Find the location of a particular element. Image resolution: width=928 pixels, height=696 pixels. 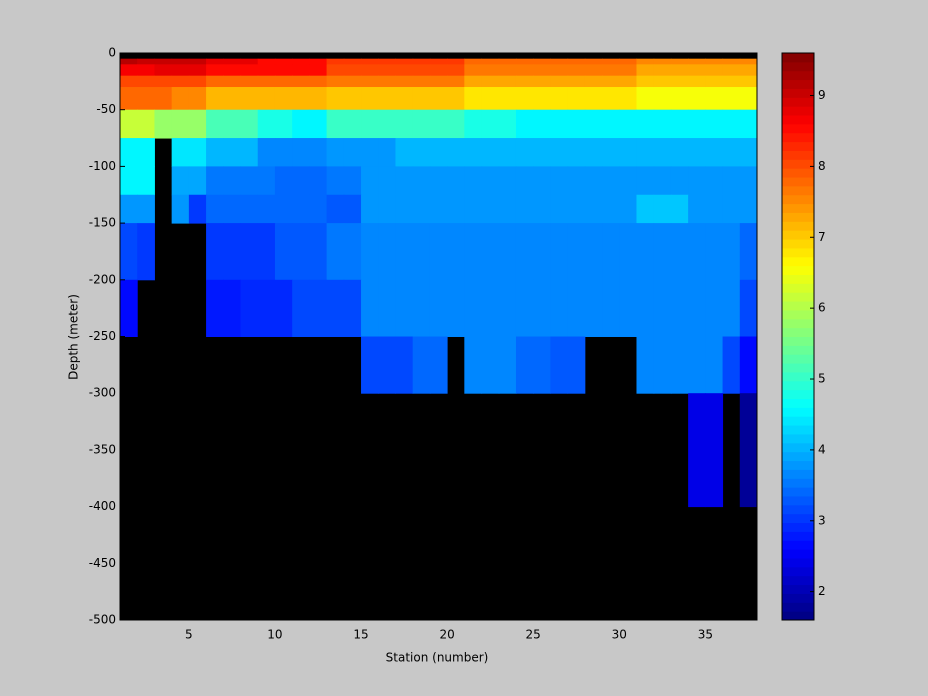

x-tick-label: 10 is located at coordinates (274, 635).